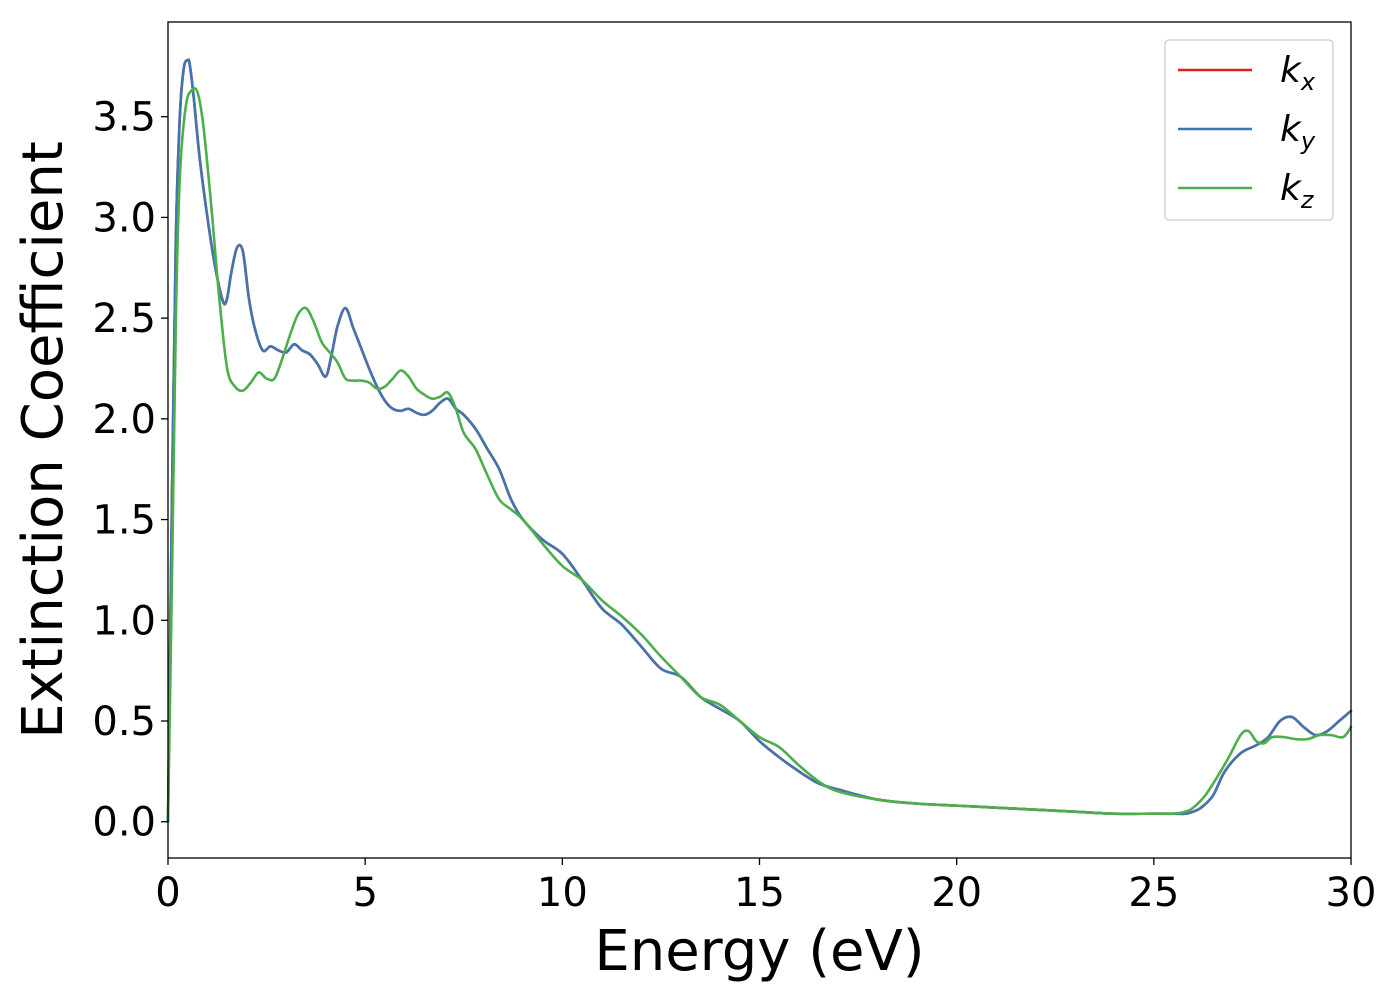 The image size is (1400, 1000). Describe the element at coordinates (124, 521) in the screenshot. I see `y-tick-label: 1.5` at that location.